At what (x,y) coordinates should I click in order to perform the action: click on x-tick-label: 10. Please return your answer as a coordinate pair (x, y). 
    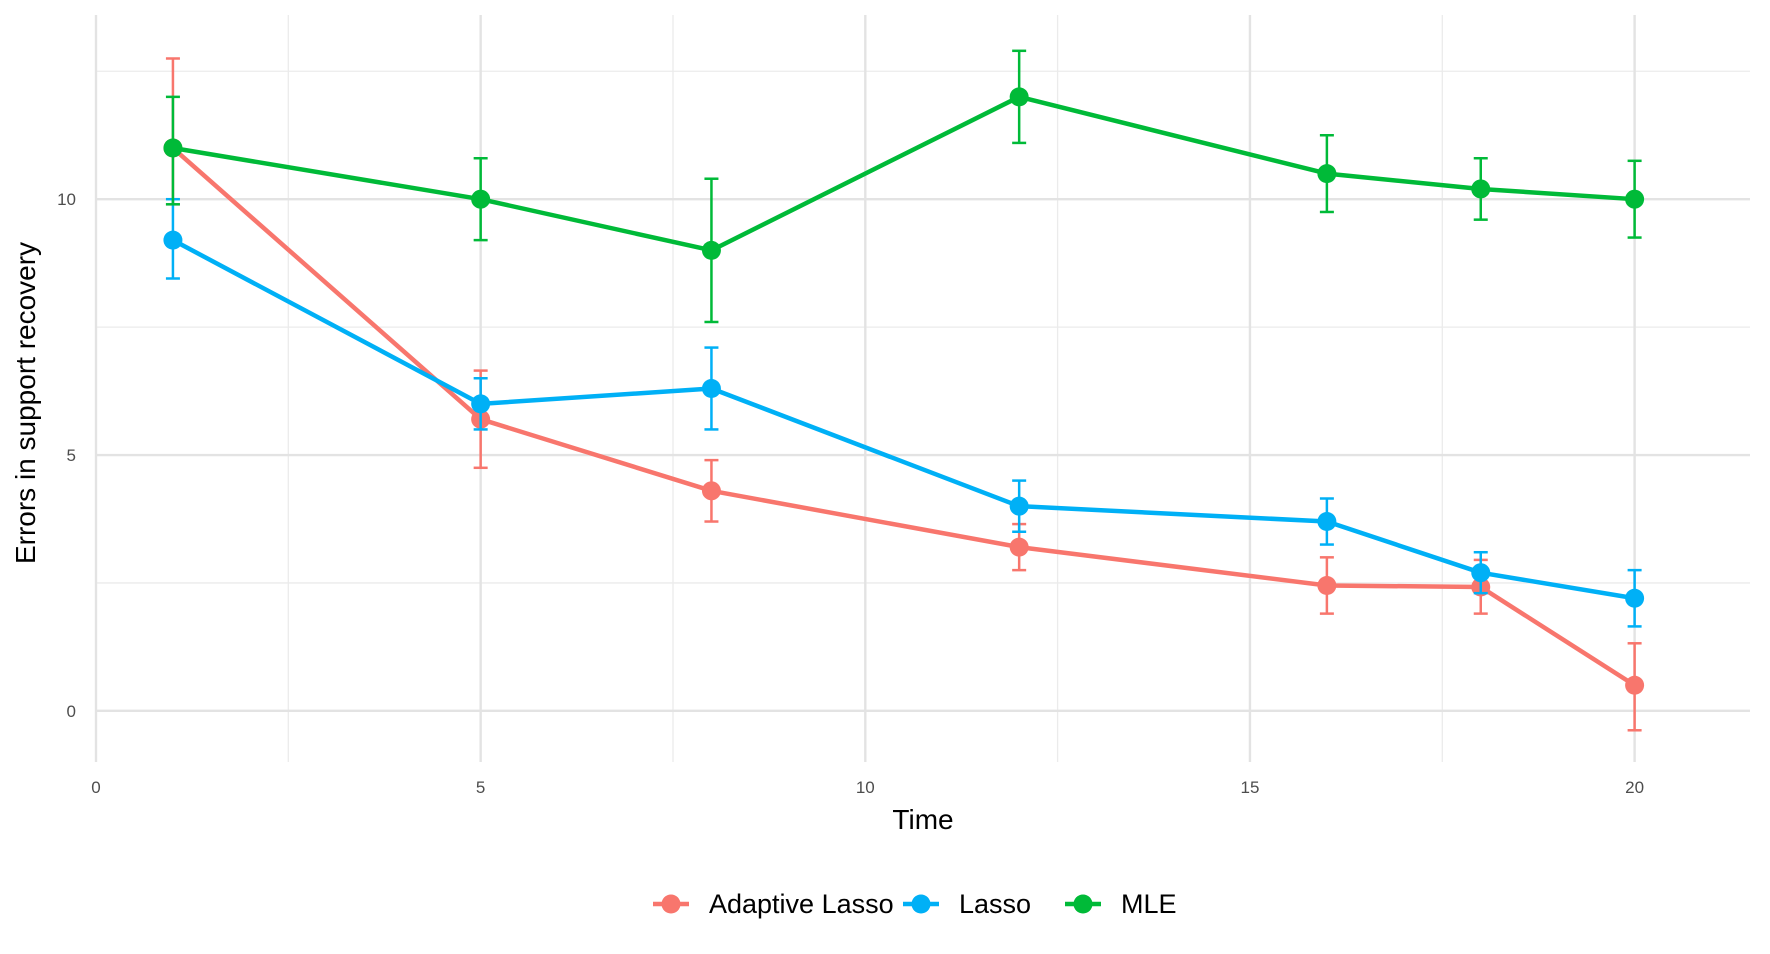
    Looking at the image, I should click on (865, 787).